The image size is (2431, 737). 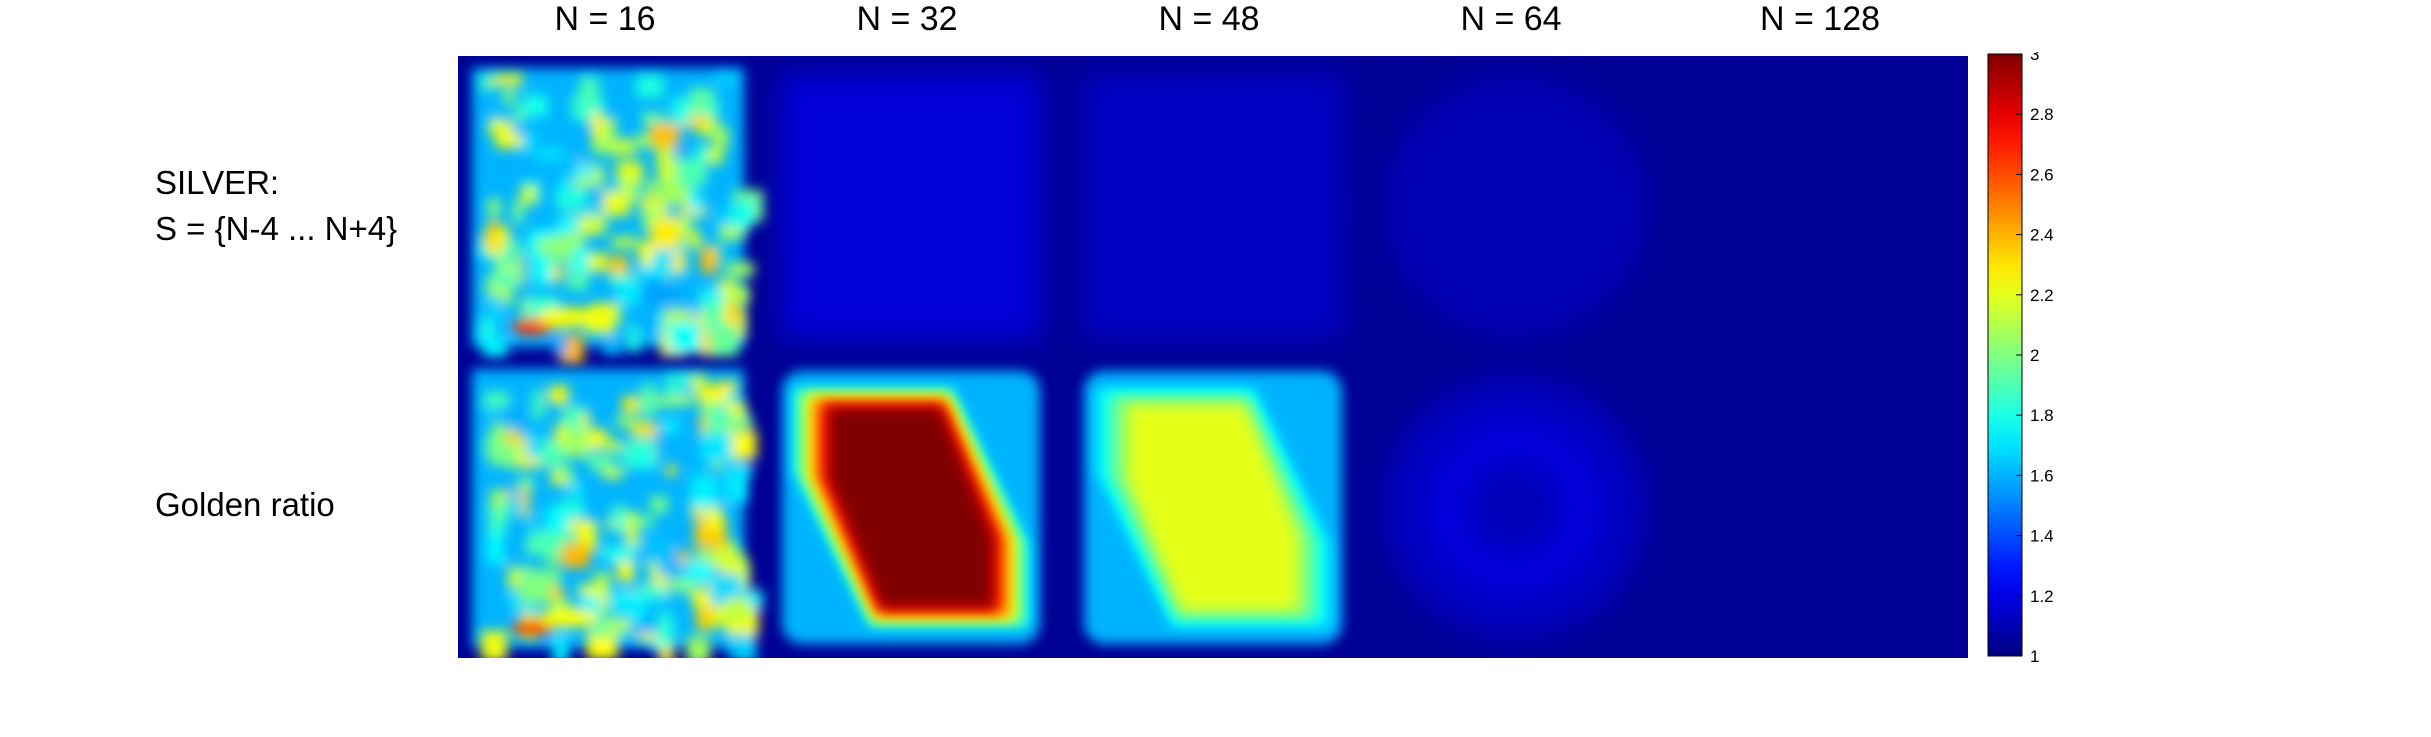 What do you see at coordinates (618, 216) in the screenshot?
I see `heatmap-cell-r0-c0` at bounding box center [618, 216].